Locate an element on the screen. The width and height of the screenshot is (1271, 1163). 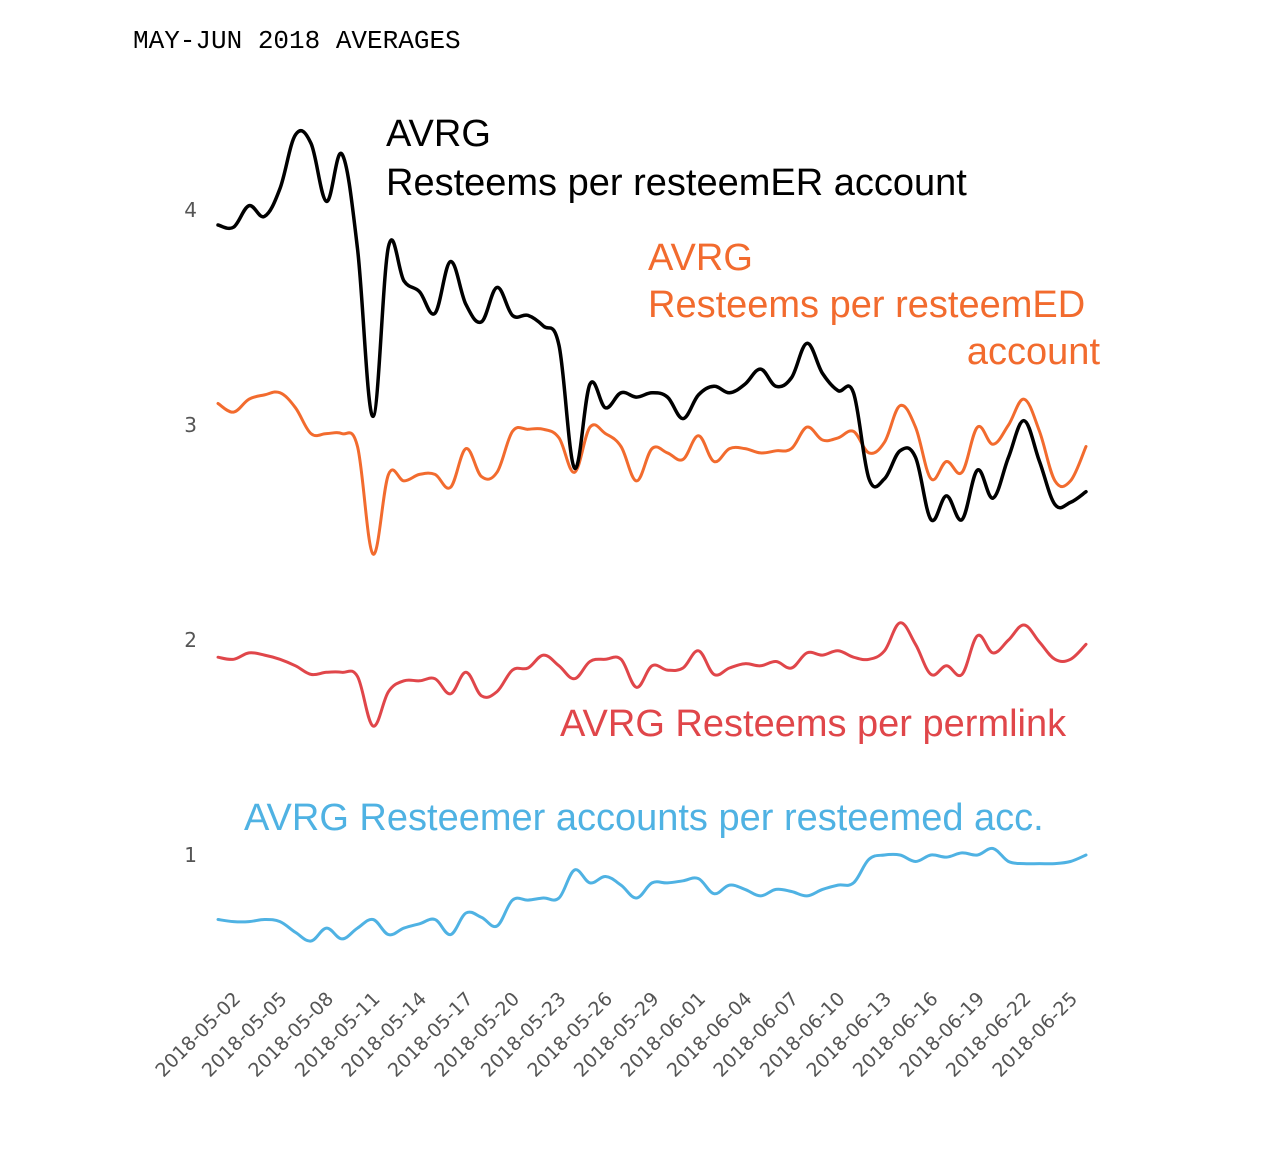
chart-title: MAY-JUN 2018 AVERAGES is located at coordinates (297, 41).